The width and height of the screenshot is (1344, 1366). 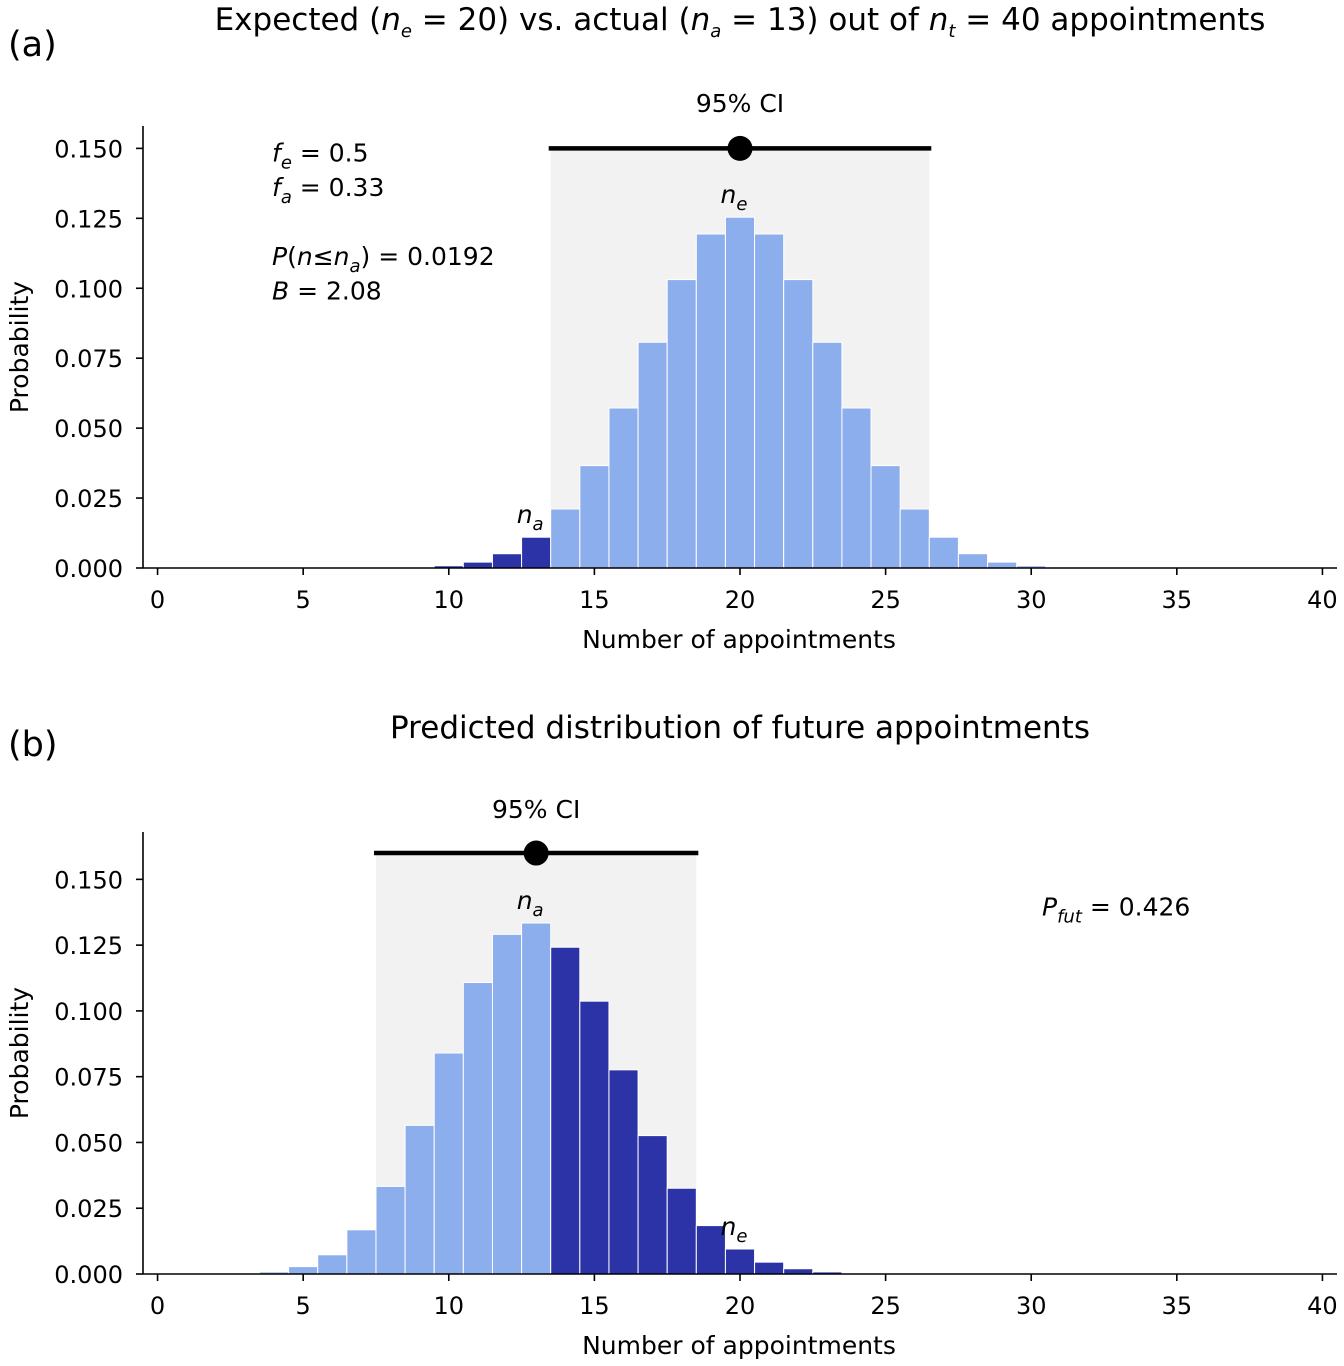 What do you see at coordinates (33, 745) in the screenshot?
I see `panel-label: (b)` at bounding box center [33, 745].